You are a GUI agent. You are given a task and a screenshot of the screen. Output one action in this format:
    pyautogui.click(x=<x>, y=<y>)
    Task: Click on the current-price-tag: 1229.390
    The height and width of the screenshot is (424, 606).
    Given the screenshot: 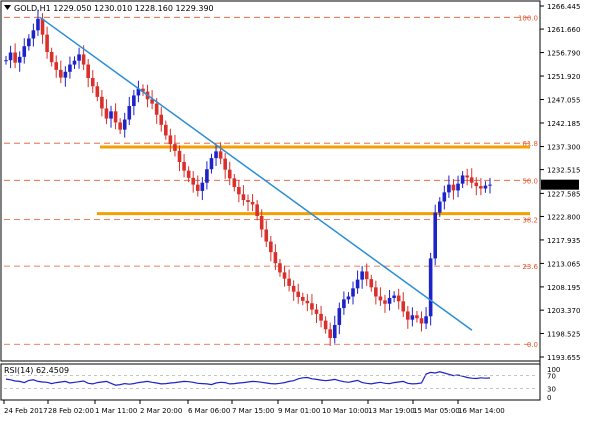 What is the action you would take?
    pyautogui.click(x=560, y=184)
    